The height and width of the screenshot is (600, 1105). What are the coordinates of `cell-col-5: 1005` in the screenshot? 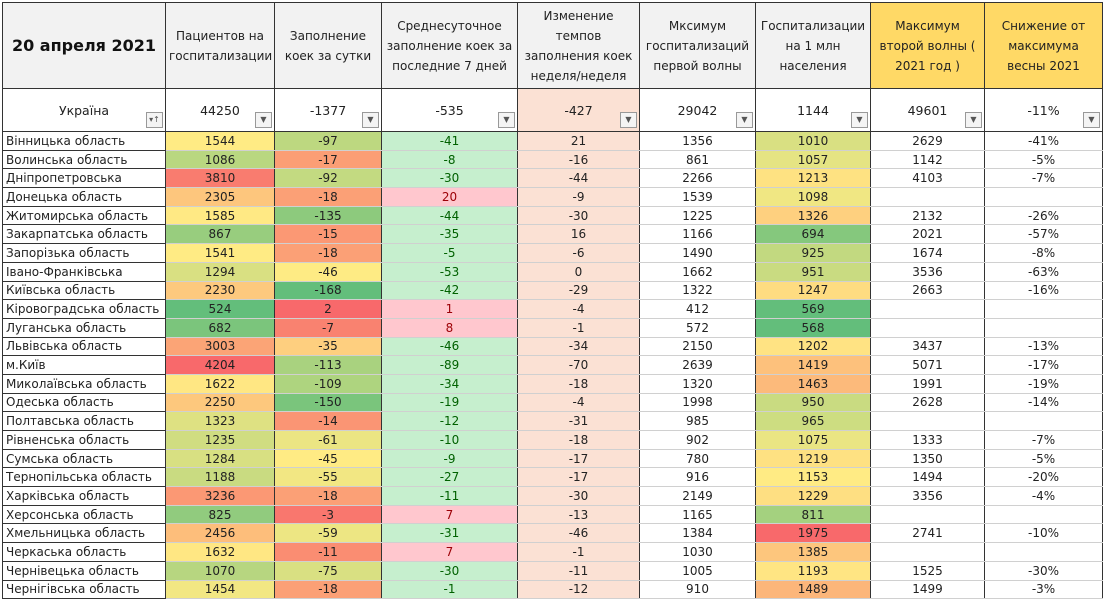 It's located at (697, 571).